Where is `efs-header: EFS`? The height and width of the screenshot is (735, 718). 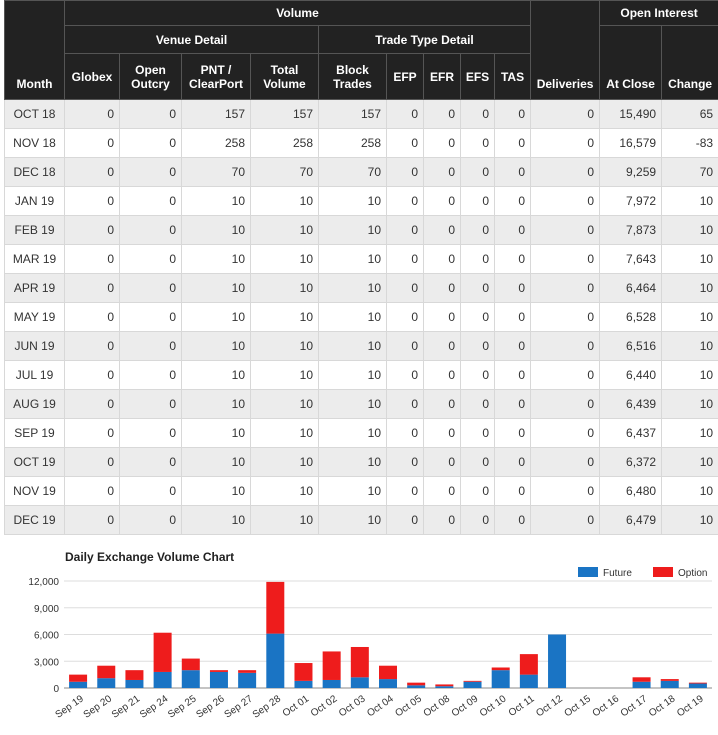 efs-header: EFS is located at coordinates (478, 77).